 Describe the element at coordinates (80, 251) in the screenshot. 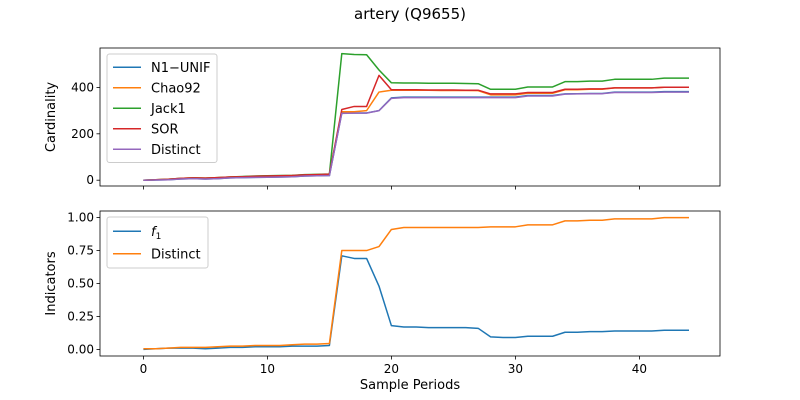

I see `y-tick-label: 0.75` at that location.